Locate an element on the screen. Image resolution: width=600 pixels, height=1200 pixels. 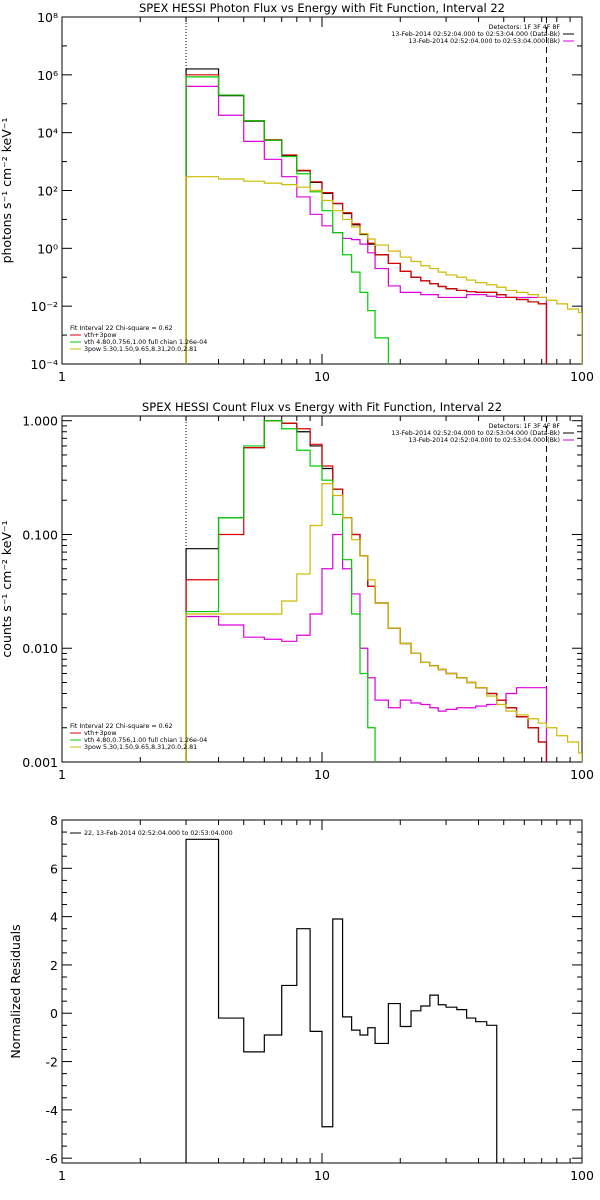
y-tick-label: -6 is located at coordinates (52, 1158).